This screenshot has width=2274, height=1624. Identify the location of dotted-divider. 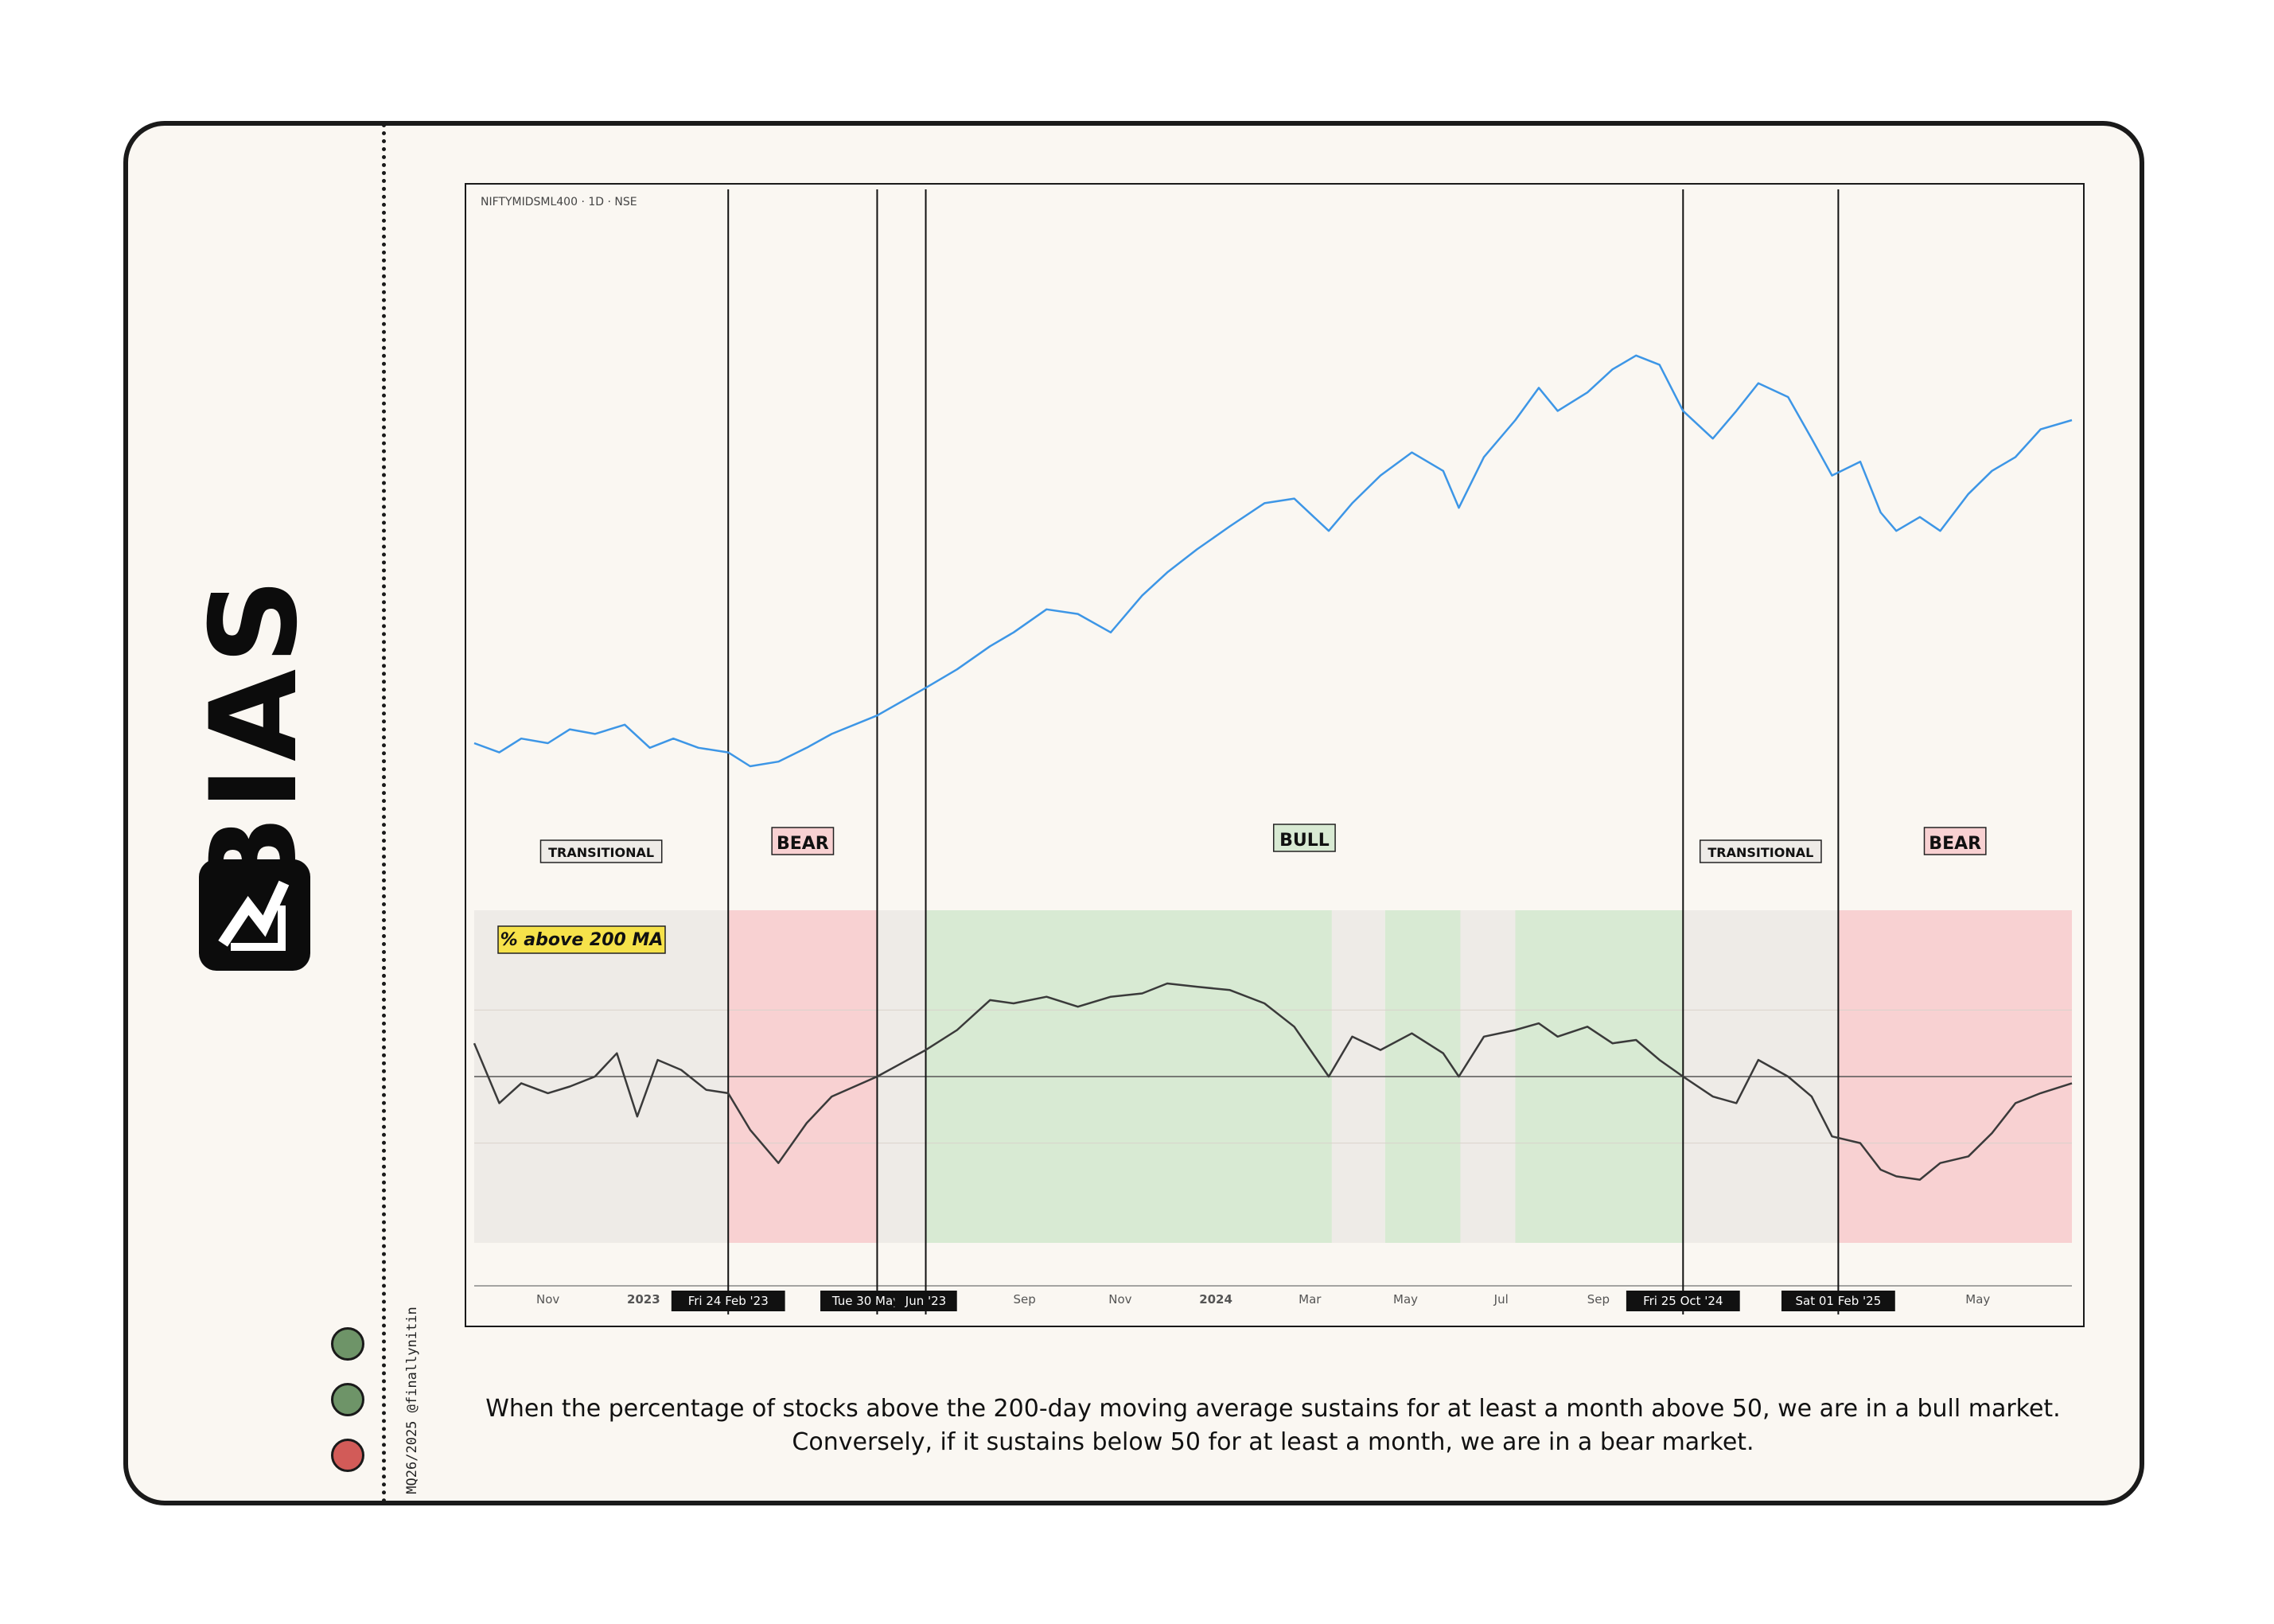
(384, 813).